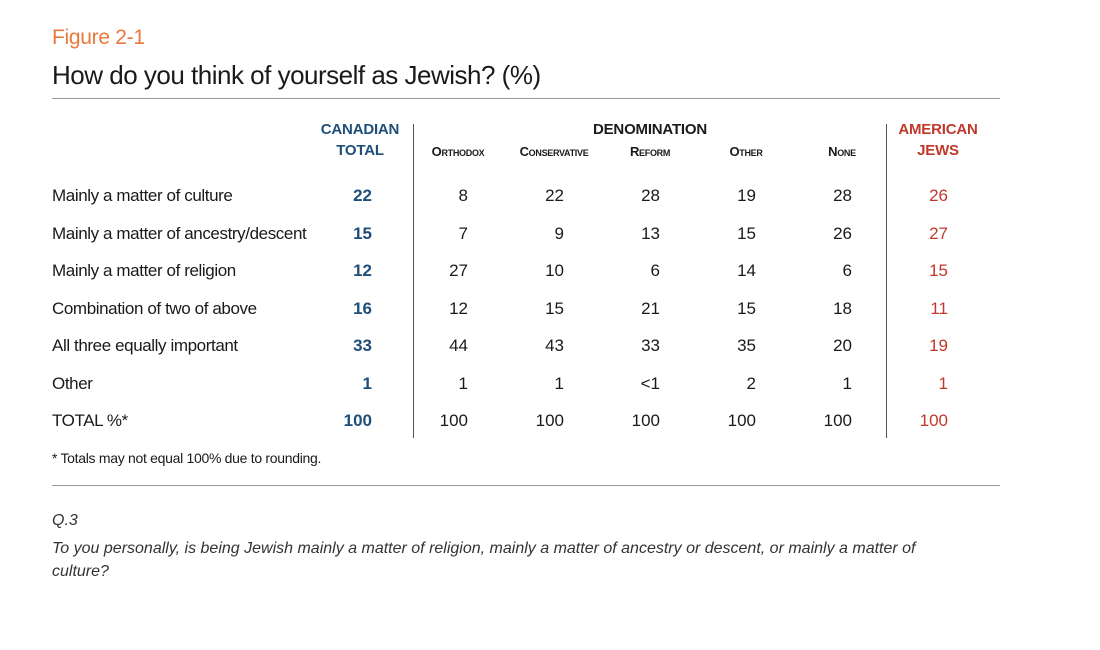  Describe the element at coordinates (179, 233) in the screenshot. I see `row-label: Mainly a matter of ancestry/descent` at that location.